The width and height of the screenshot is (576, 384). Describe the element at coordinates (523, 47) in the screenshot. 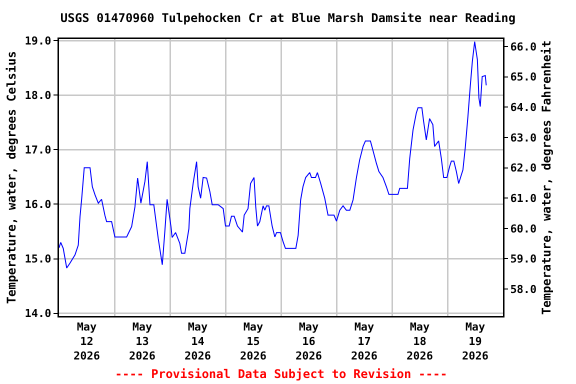

I see `y2-tick-label: 66.0` at that location.